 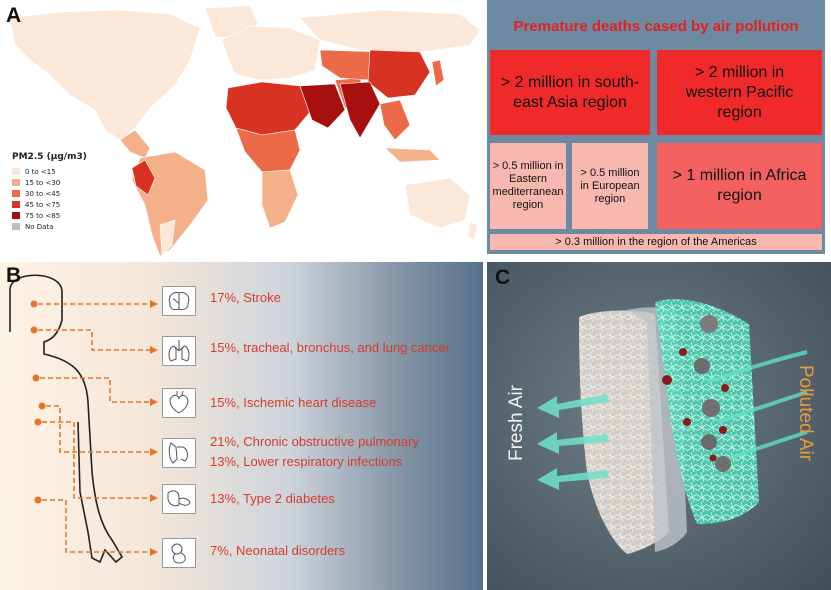 I want to click on fetus-icon, so click(x=179, y=553).